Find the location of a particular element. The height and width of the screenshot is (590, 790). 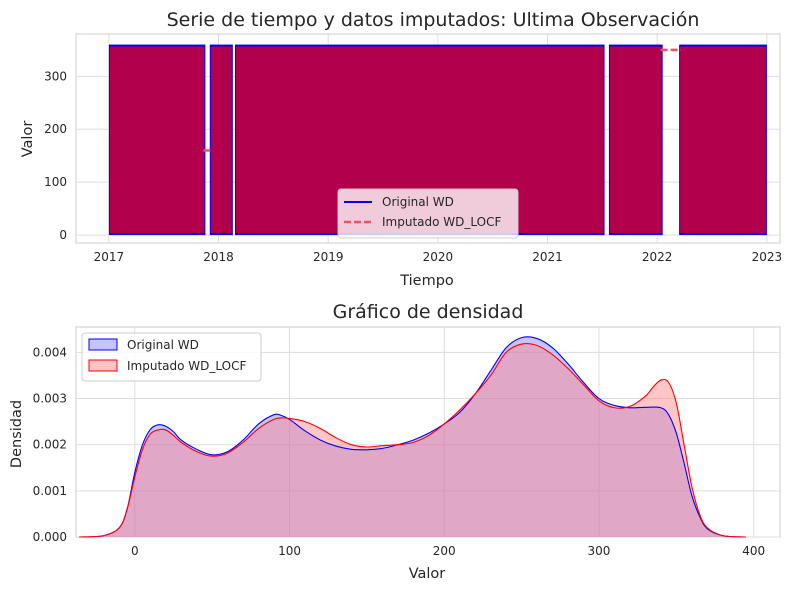

density-y-axis-label: Densidad is located at coordinates (17, 434).